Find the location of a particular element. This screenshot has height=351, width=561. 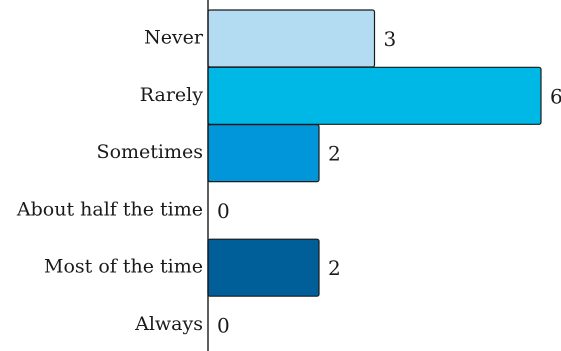

category-label-sometimes: Sometimes is located at coordinates (150, 152).